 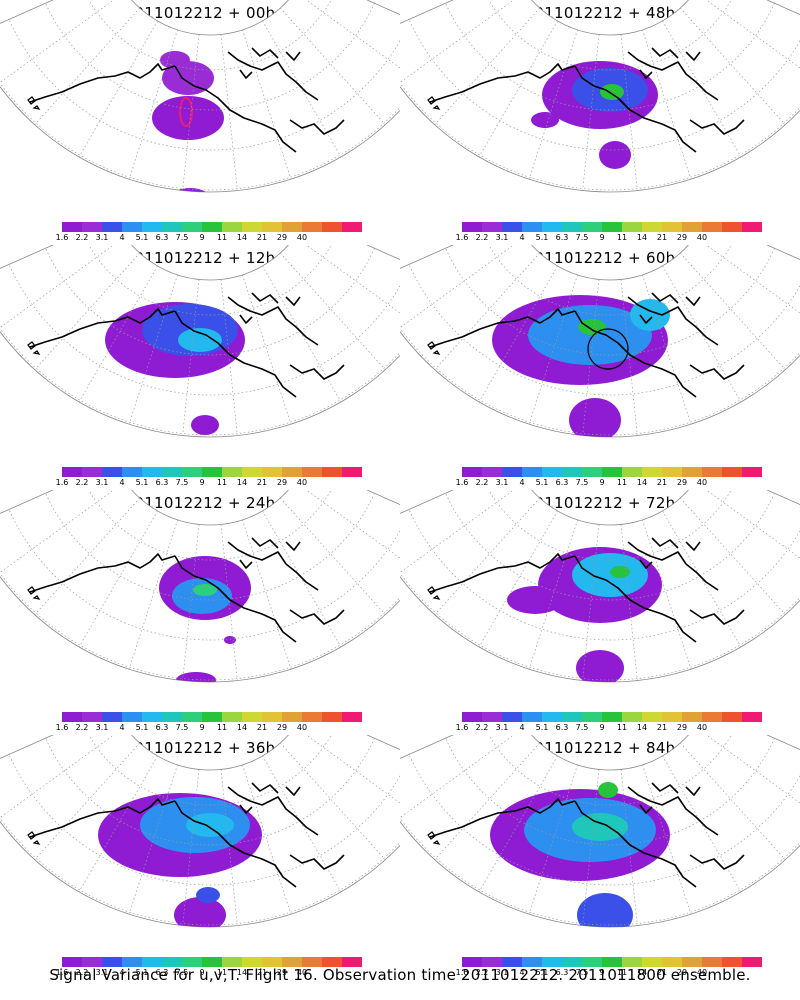 I want to click on colorbar-tick-label: 5.1, so click(x=142, y=972).